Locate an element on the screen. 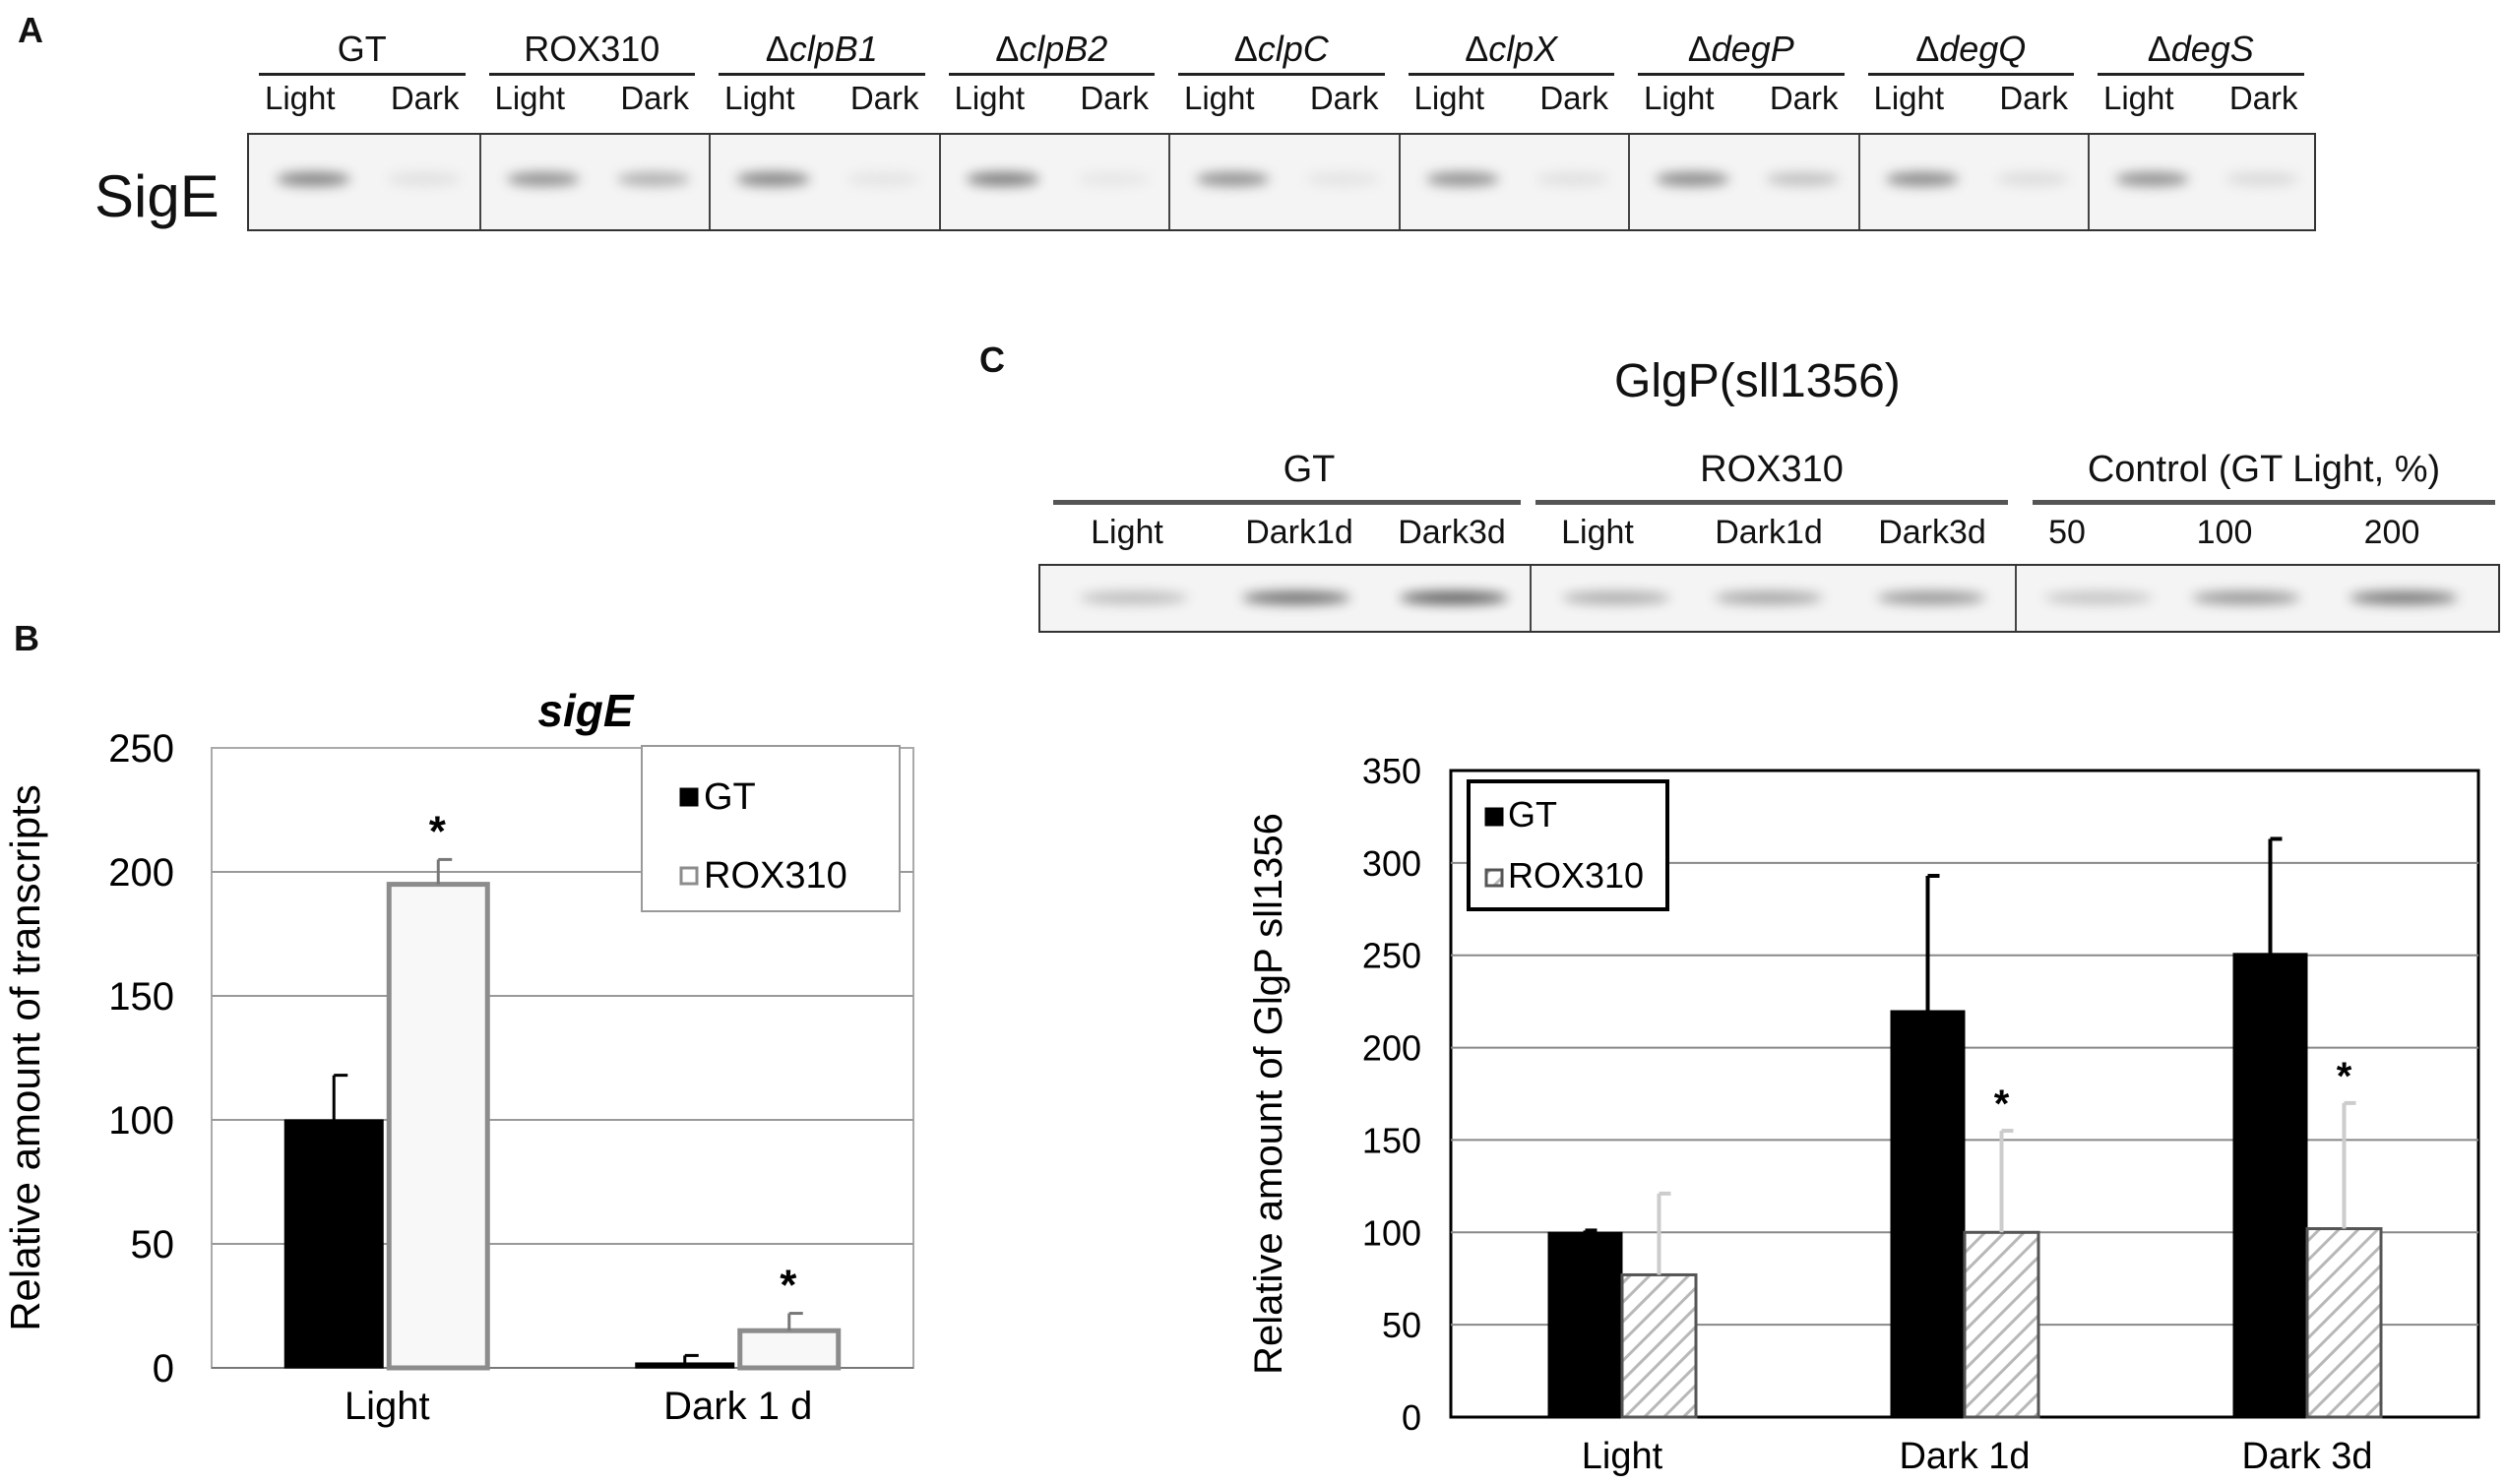 The height and width of the screenshot is (1484, 2506). legend-swatch-rox310 is located at coordinates (689, 876).